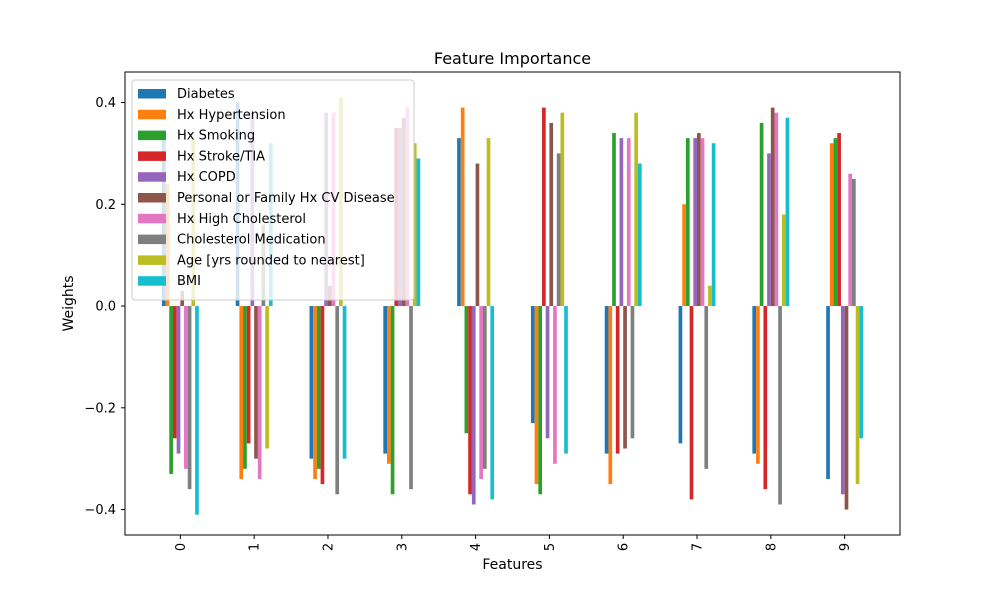 The image size is (1000, 604). I want to click on x-tick-label: 1, so click(255, 547).